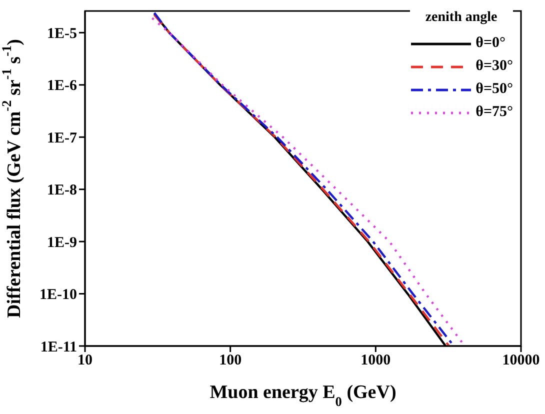 The image size is (545, 414). Describe the element at coordinates (62, 242) in the screenshot. I see `y-tick-label: 1E-9` at that location.